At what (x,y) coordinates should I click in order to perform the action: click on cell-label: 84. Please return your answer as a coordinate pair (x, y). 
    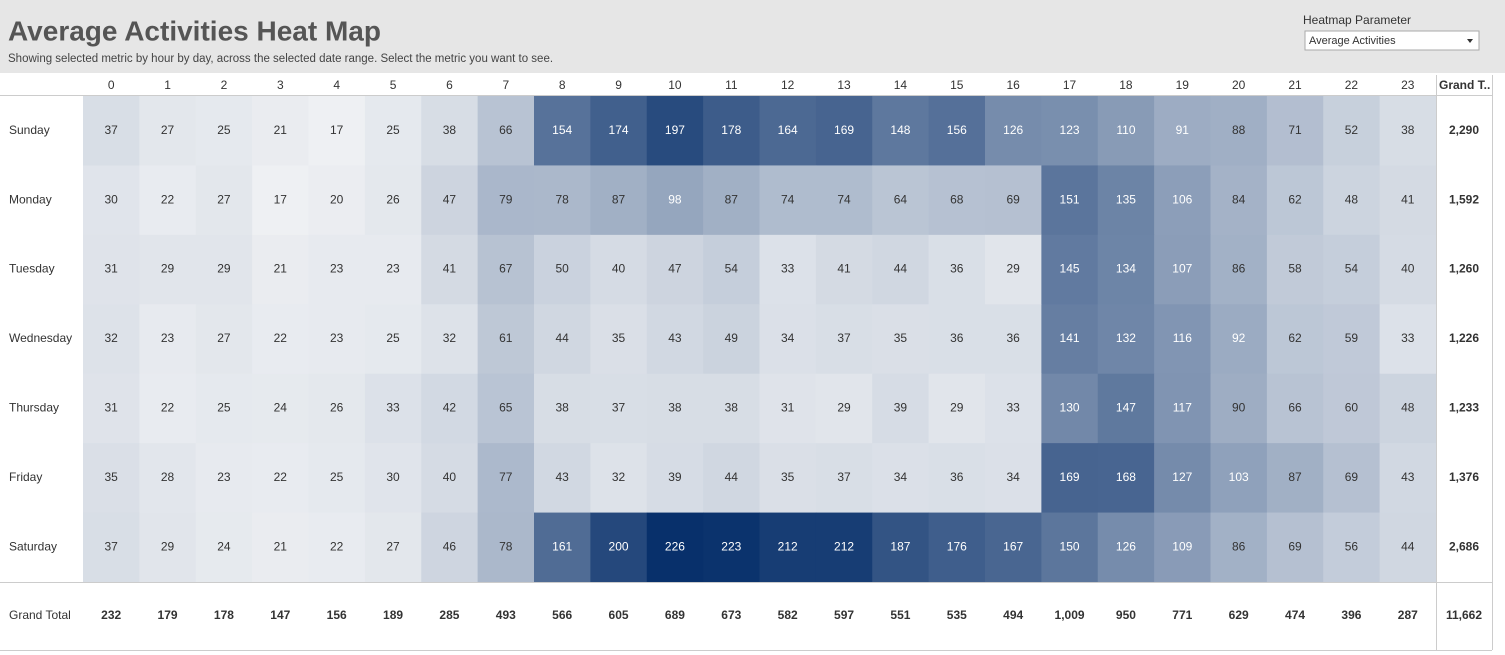
    Looking at the image, I should click on (1239, 199).